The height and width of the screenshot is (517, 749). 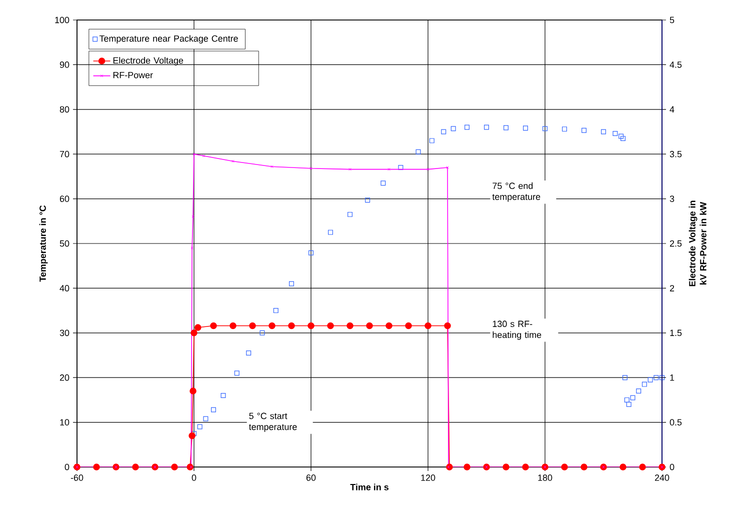 I want to click on y-tick-label: 10, so click(x=65, y=422).